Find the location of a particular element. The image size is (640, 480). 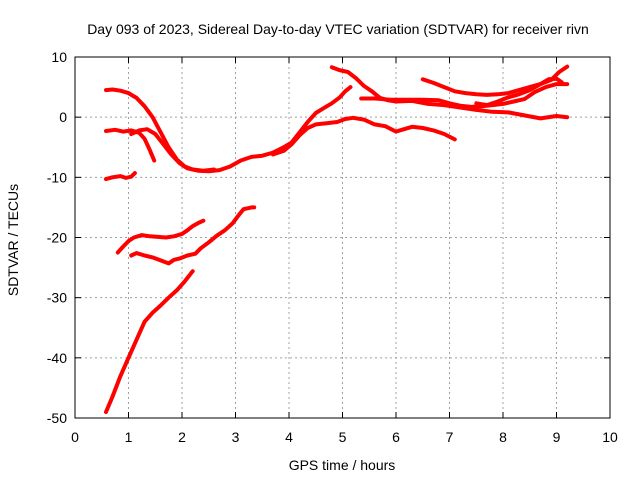

y-axis-label: SDTVAR / TECUs is located at coordinates (13, 240).